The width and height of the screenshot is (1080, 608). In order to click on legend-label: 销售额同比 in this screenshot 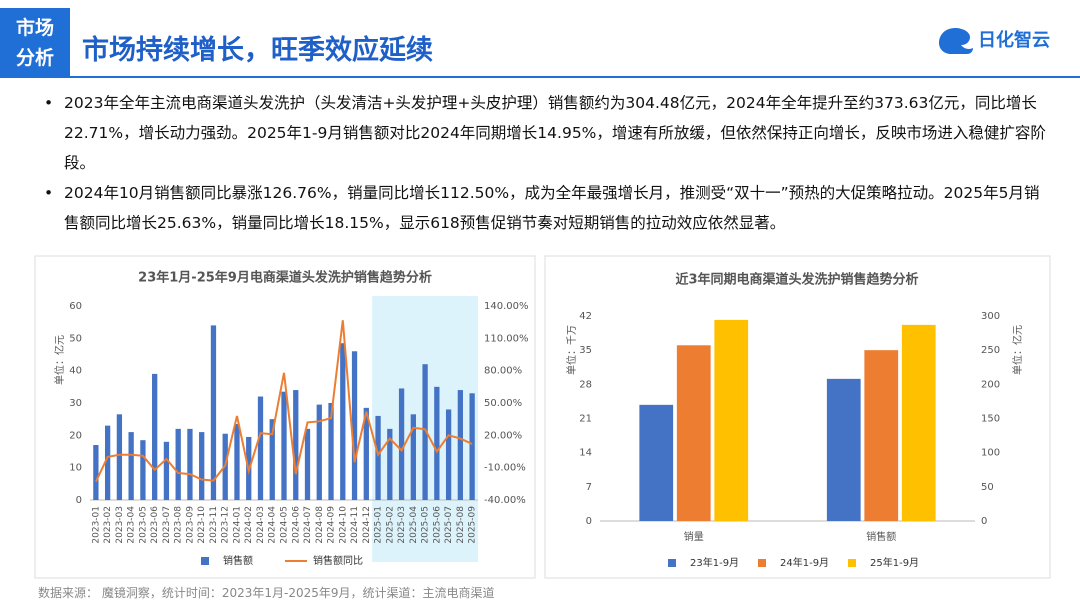, I will do `click(338, 560)`.